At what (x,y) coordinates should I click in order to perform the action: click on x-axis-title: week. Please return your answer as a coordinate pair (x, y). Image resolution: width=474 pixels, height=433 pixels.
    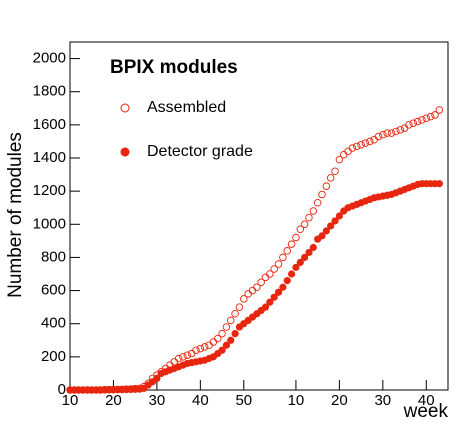
    Looking at the image, I should click on (426, 411).